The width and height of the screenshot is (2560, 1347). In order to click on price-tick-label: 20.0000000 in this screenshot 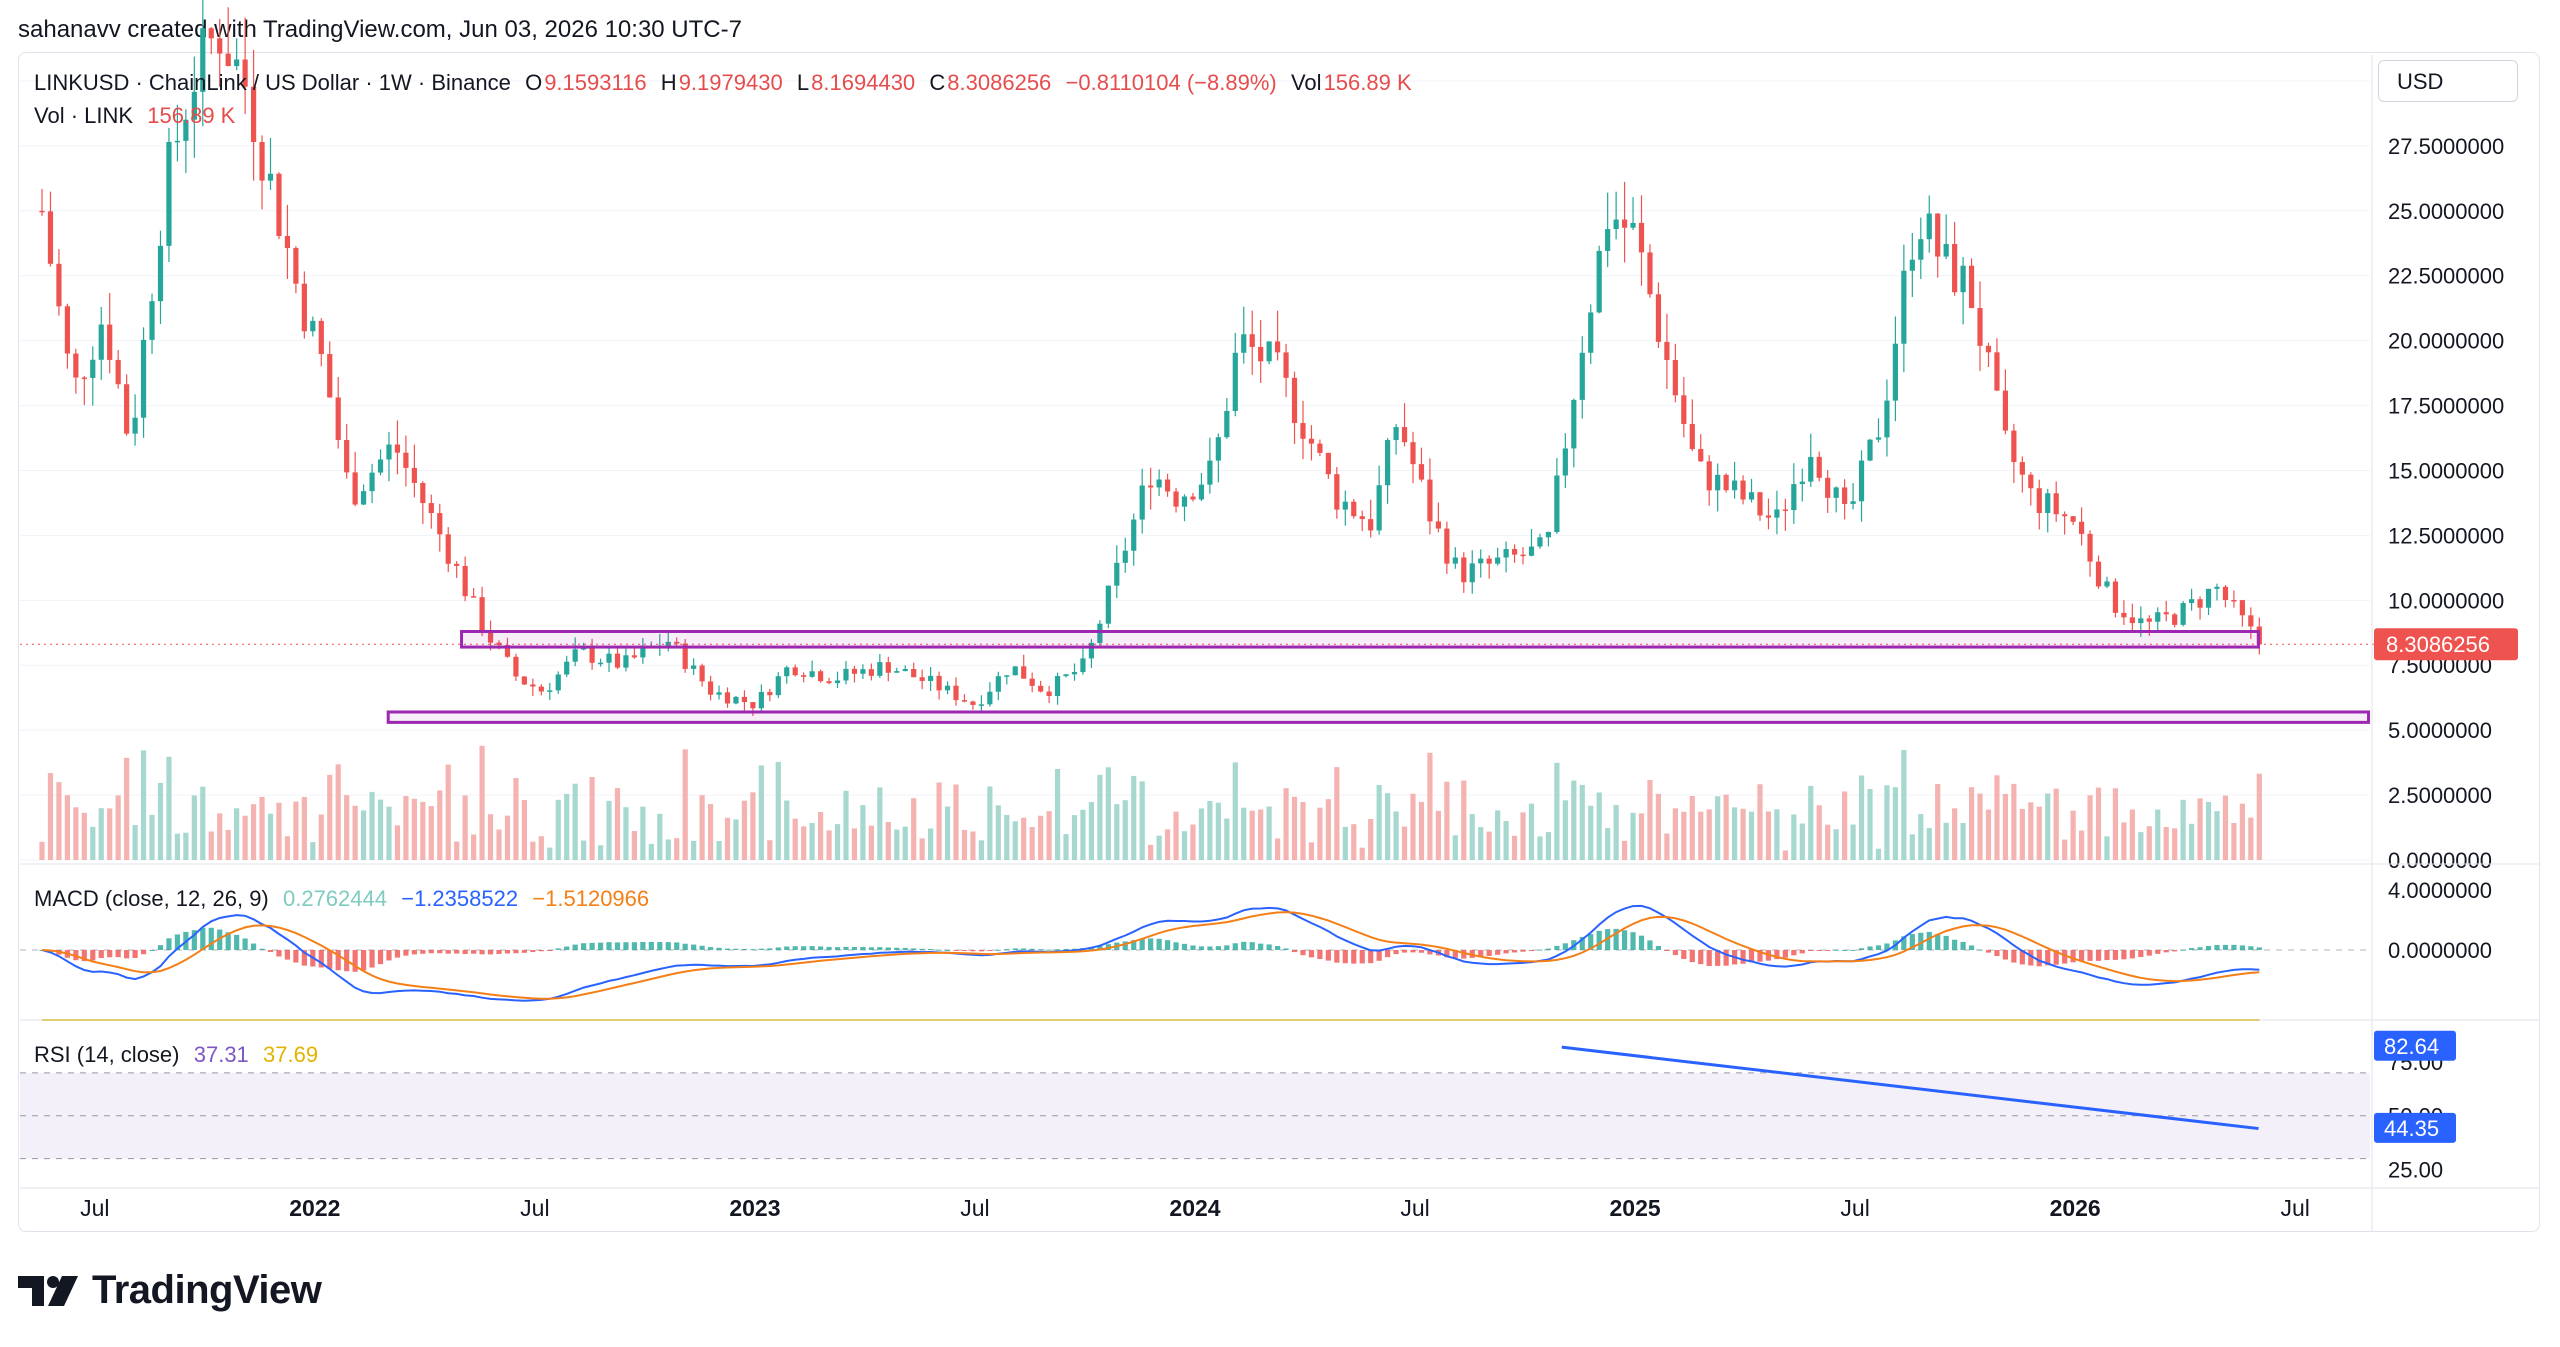, I will do `click(2446, 341)`.